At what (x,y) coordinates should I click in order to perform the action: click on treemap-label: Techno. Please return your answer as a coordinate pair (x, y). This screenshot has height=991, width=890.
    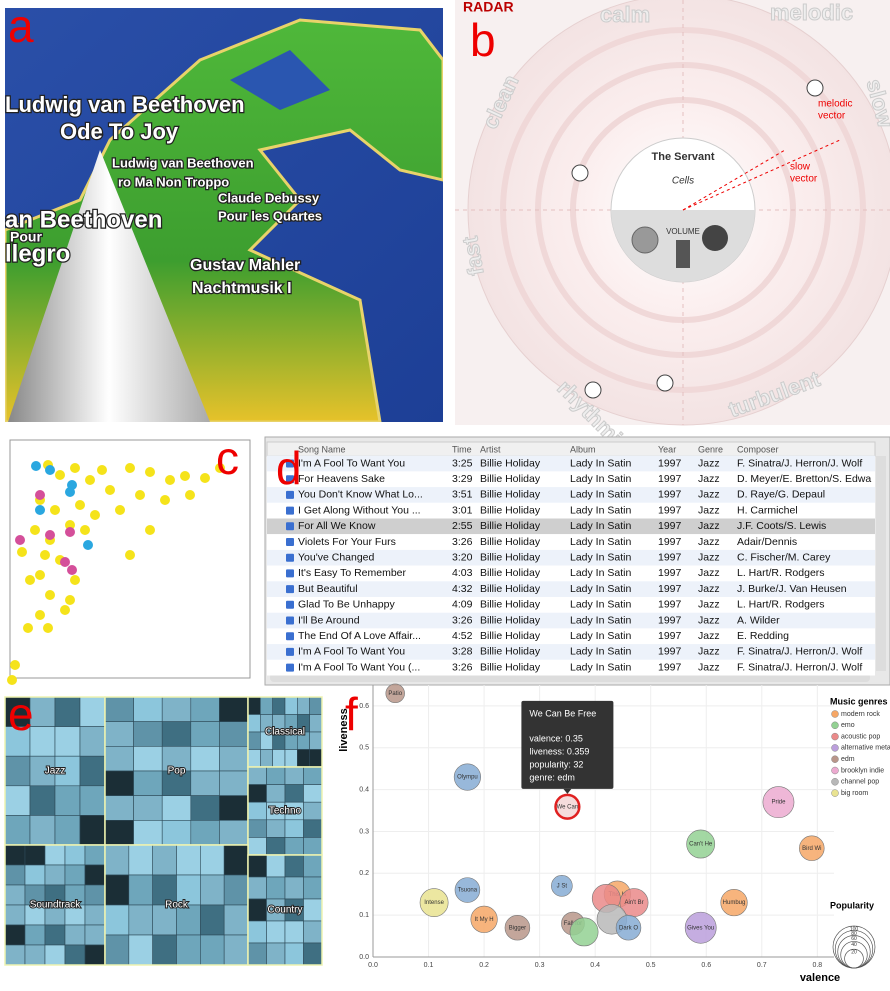
    Looking at the image, I should click on (285, 811).